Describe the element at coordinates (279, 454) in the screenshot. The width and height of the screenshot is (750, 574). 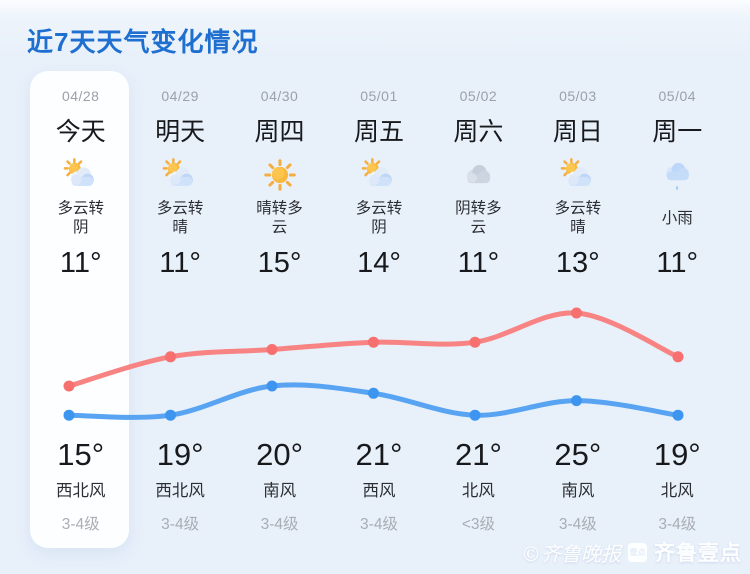
I see `high-temp: 20°` at that location.